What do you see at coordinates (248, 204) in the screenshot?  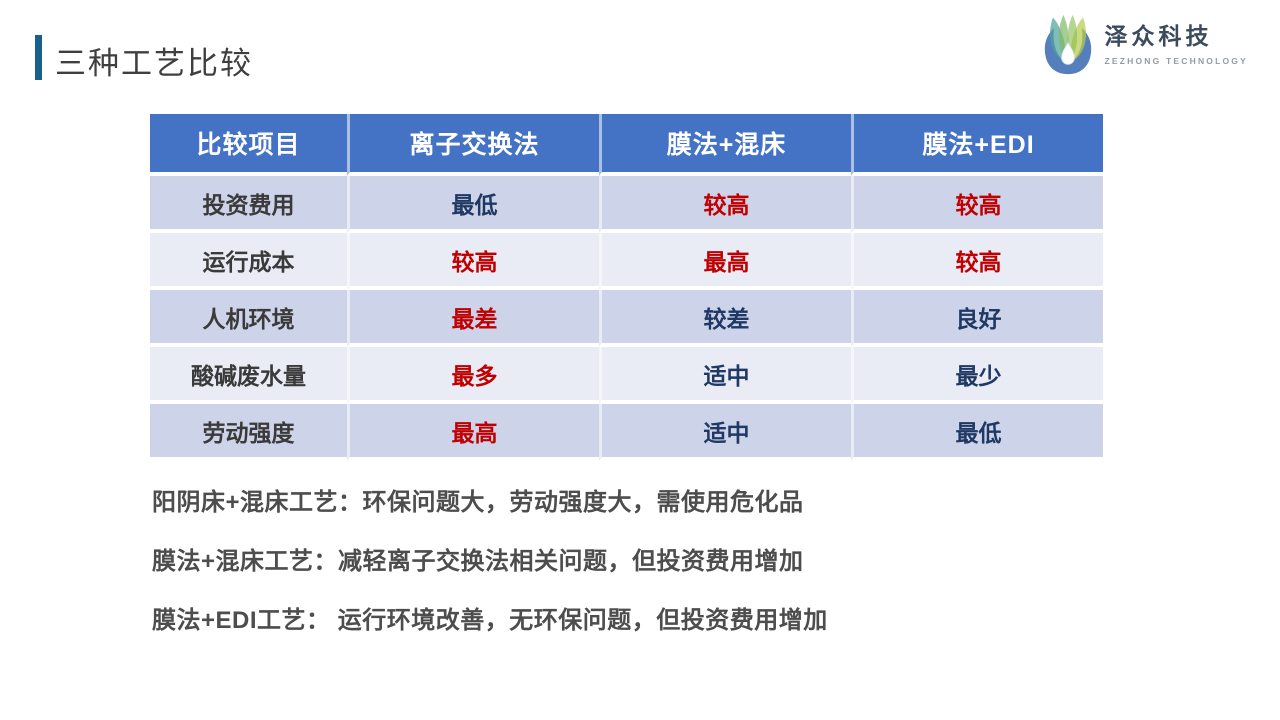 I see `row-label: 投资费用` at bounding box center [248, 204].